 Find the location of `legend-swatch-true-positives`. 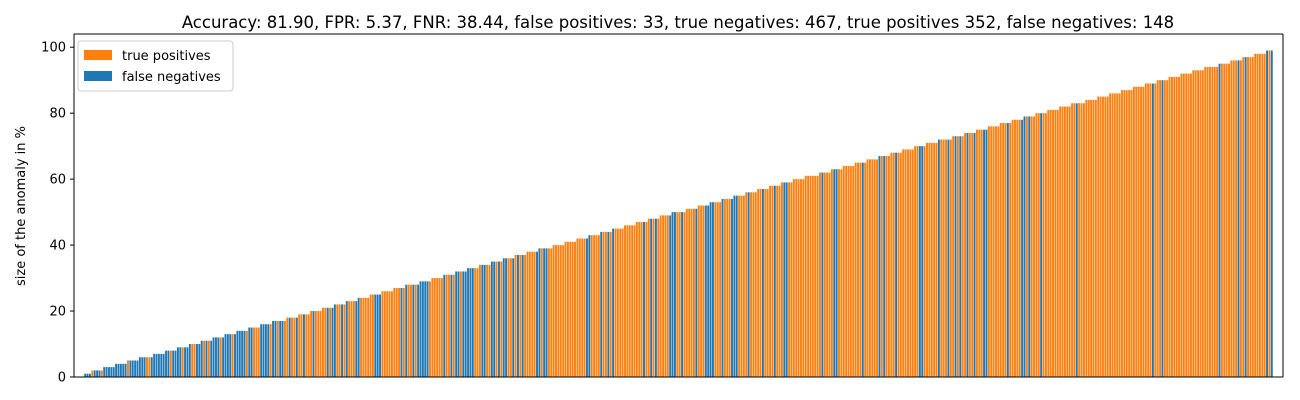

legend-swatch-true-positives is located at coordinates (98, 55).